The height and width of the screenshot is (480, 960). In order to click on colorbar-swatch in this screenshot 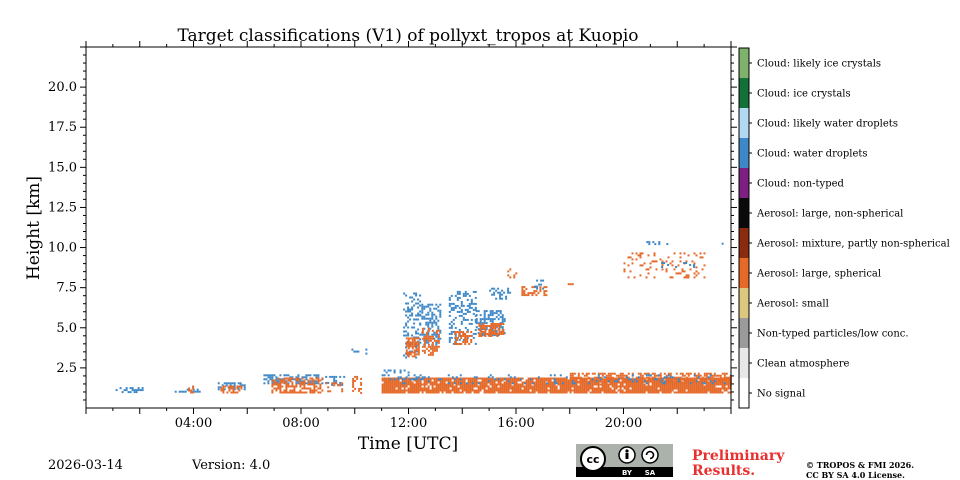, I will do `click(744, 243)`.